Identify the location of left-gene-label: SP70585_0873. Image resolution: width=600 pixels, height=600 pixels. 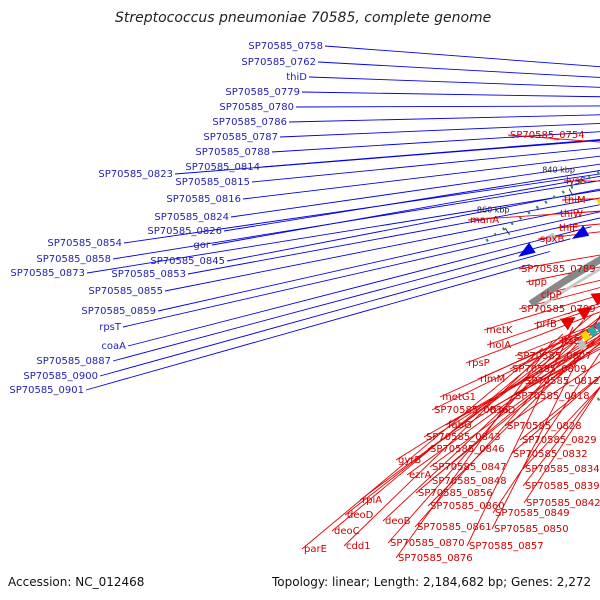
(47, 273).